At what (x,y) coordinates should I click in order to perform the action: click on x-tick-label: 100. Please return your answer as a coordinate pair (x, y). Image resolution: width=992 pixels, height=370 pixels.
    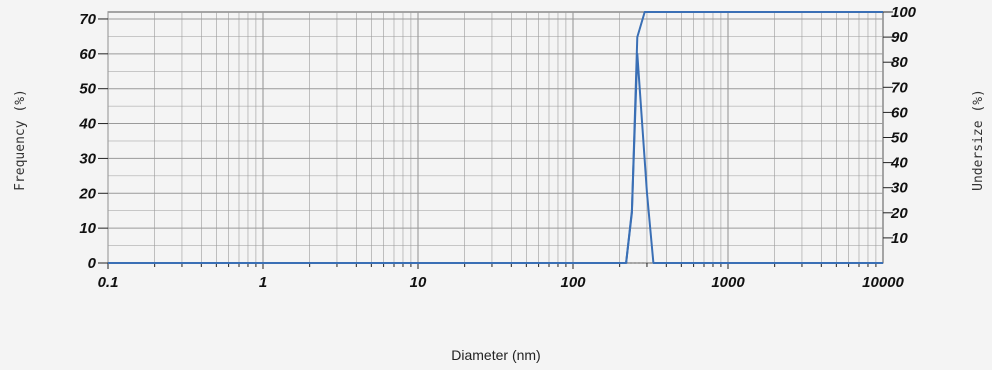
    Looking at the image, I should click on (573, 282).